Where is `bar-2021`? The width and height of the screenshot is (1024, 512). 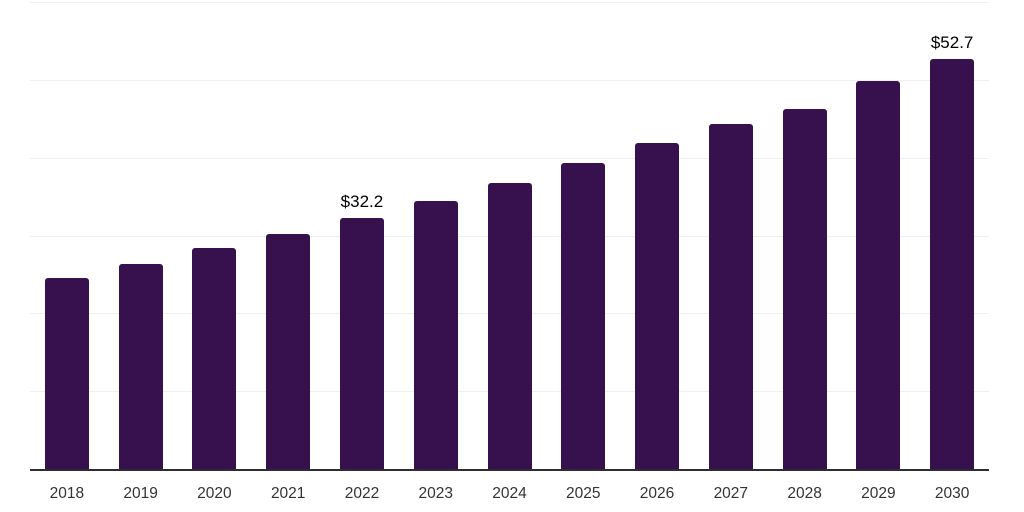 bar-2021 is located at coordinates (288, 351).